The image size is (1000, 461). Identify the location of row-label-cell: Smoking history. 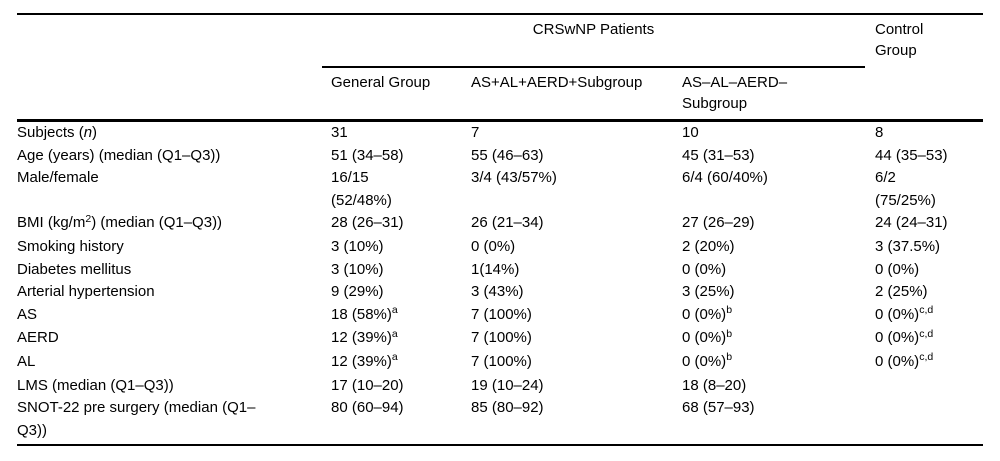
(174, 247).